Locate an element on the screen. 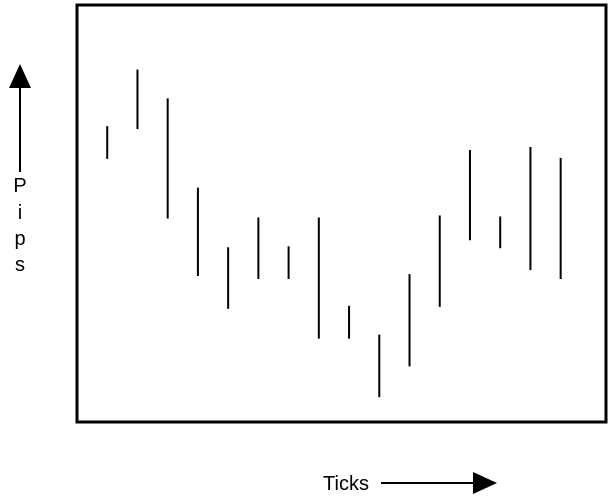  y-axis-label-letter: s is located at coordinates (20, 265).